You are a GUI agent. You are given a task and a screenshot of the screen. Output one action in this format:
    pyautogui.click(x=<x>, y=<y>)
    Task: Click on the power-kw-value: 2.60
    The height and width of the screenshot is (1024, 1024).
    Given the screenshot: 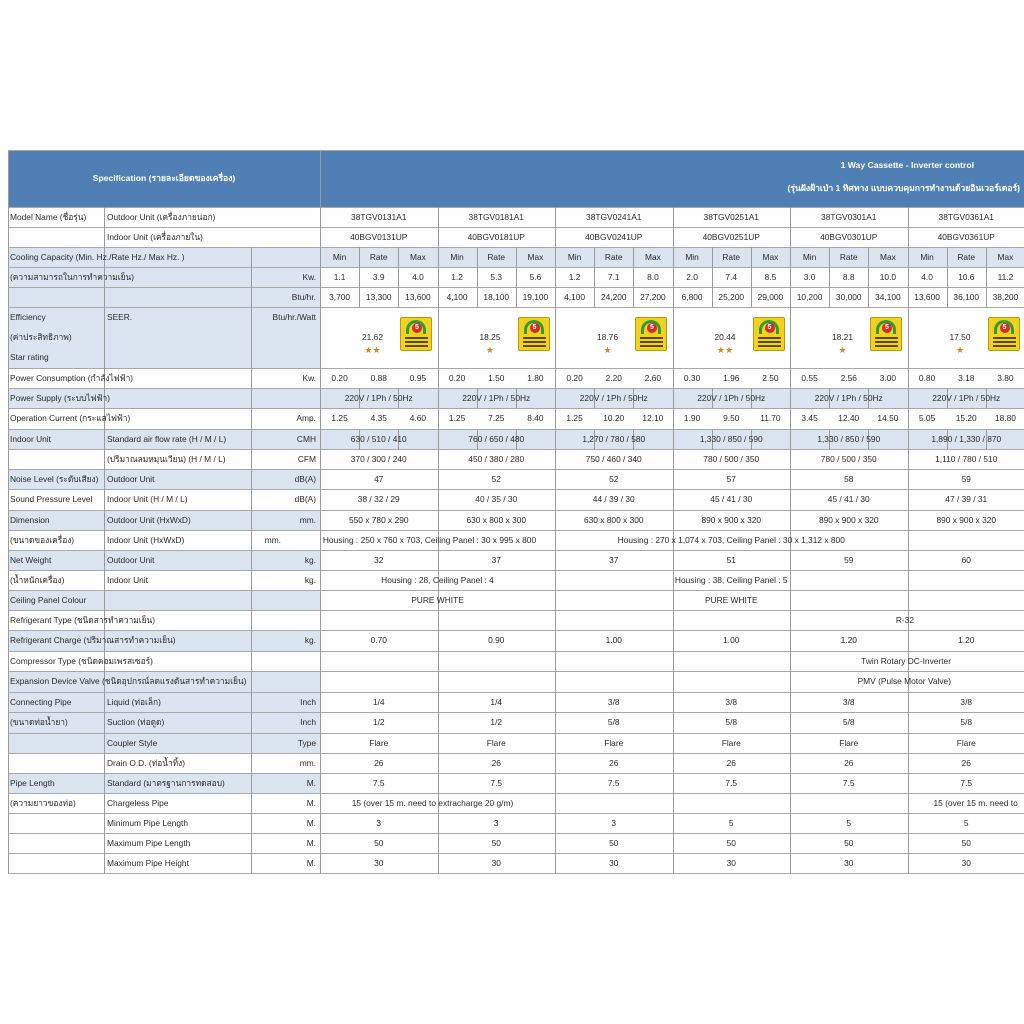 What is the action you would take?
    pyautogui.click(x=653, y=378)
    